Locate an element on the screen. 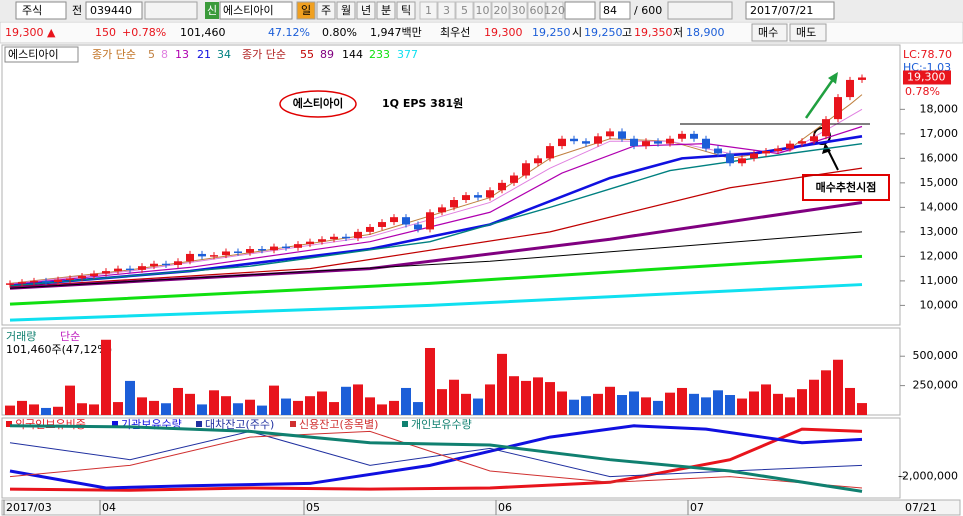 The height and width of the screenshot is (516, 963). ratio: 0.80% is located at coordinates (339, 32).